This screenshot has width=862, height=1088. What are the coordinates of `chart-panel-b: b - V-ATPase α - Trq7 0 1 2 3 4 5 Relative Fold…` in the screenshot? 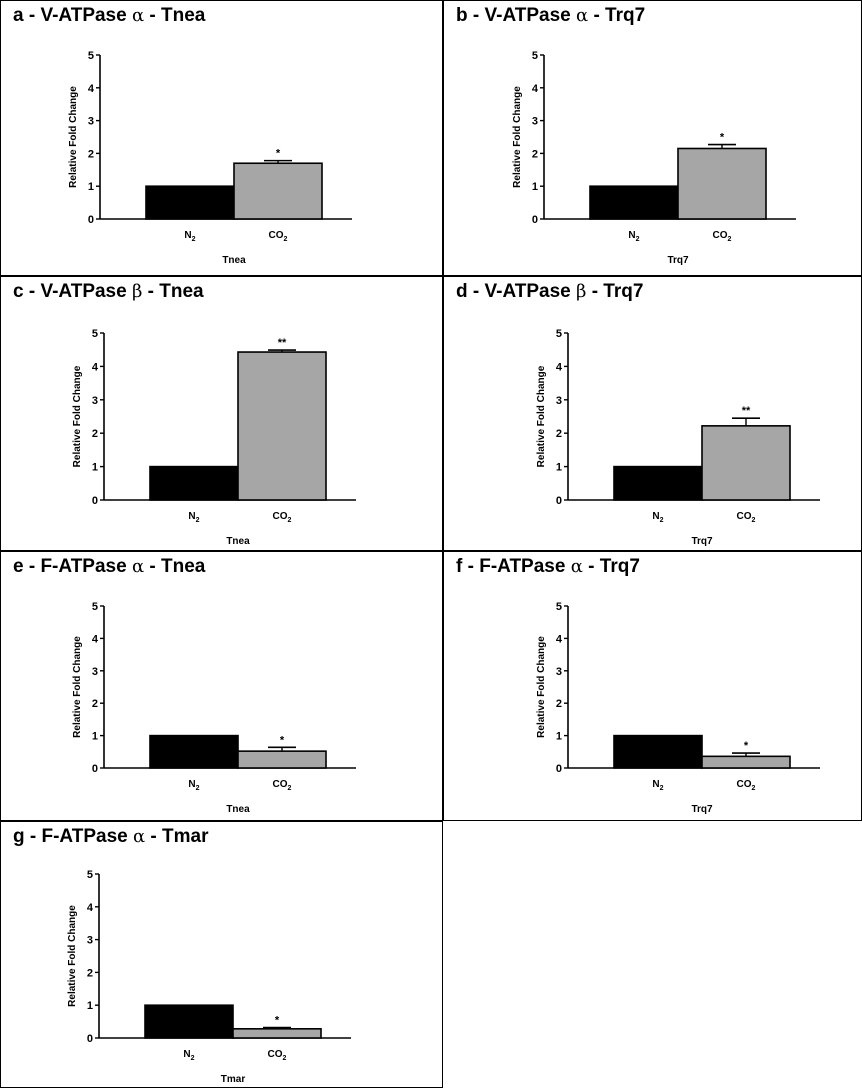 It's located at (652, 138).